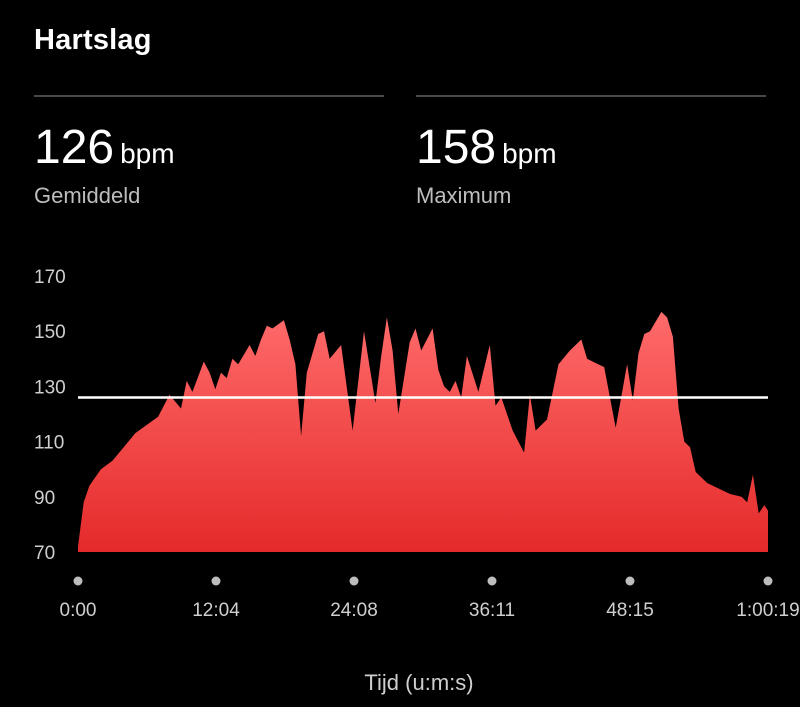 The width and height of the screenshot is (800, 707). I want to click on x-tick-label: 24:08, so click(354, 610).